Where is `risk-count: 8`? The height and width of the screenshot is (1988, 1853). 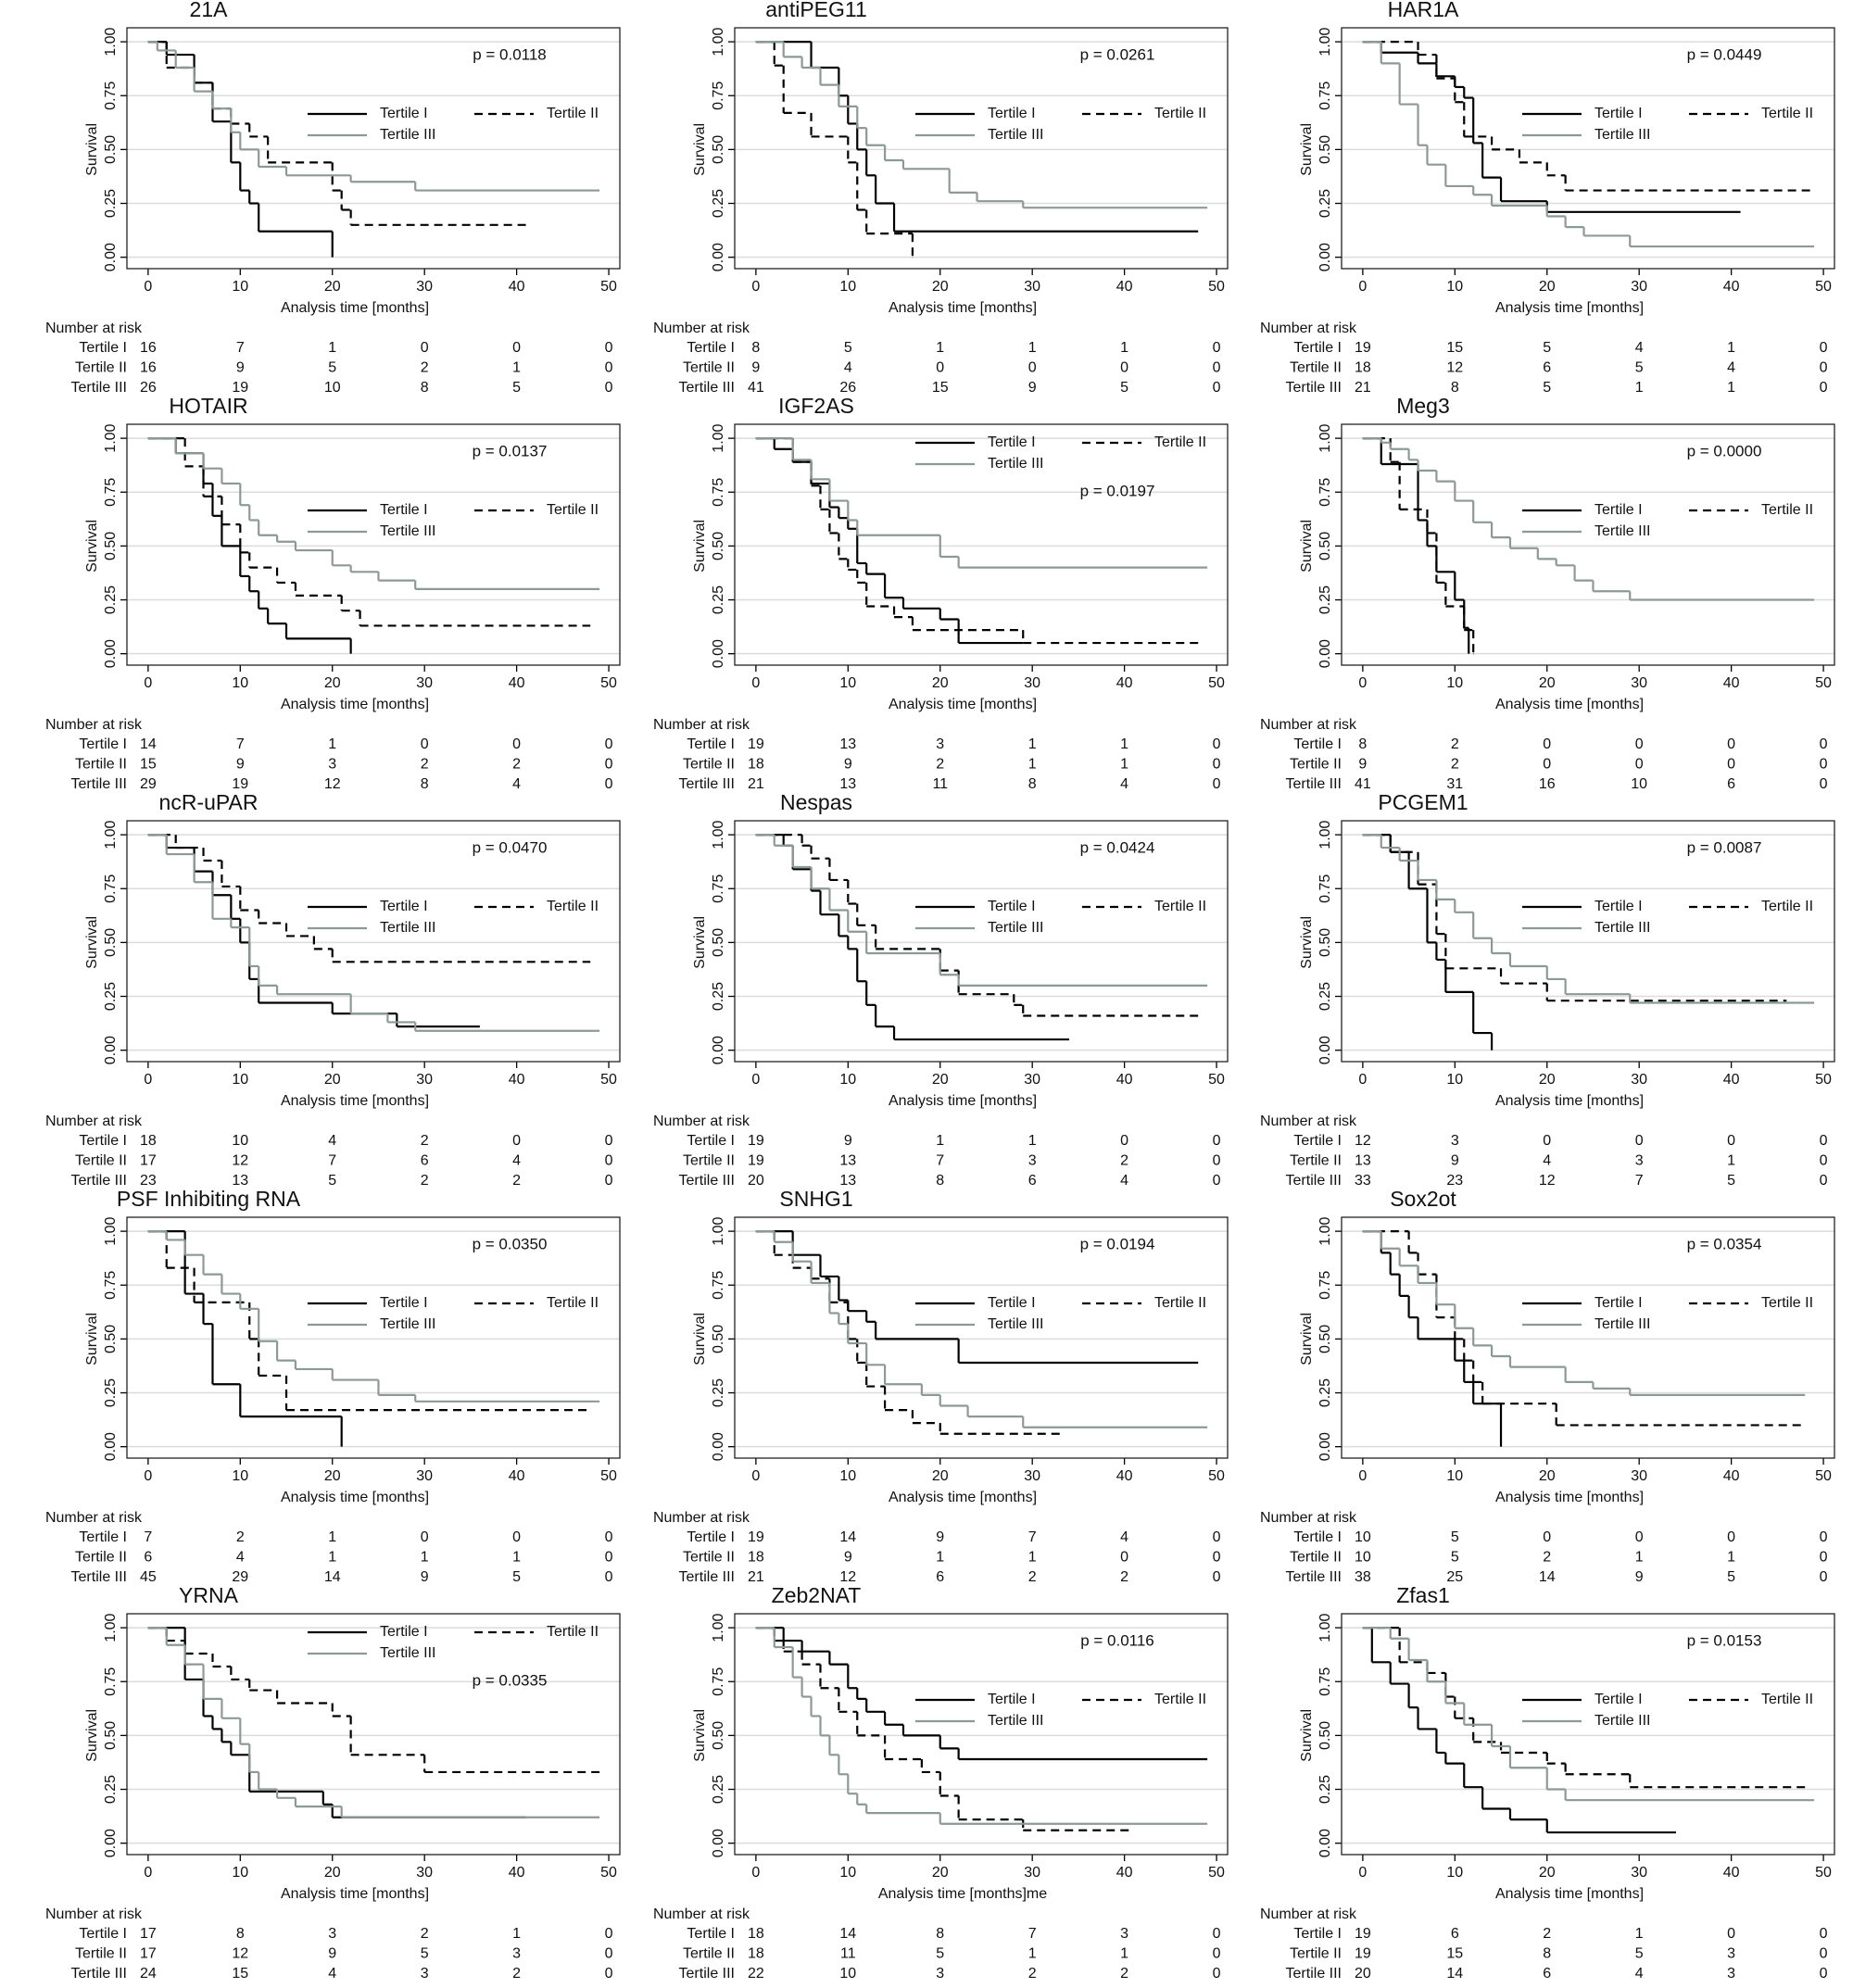
risk-count: 8 is located at coordinates (425, 784).